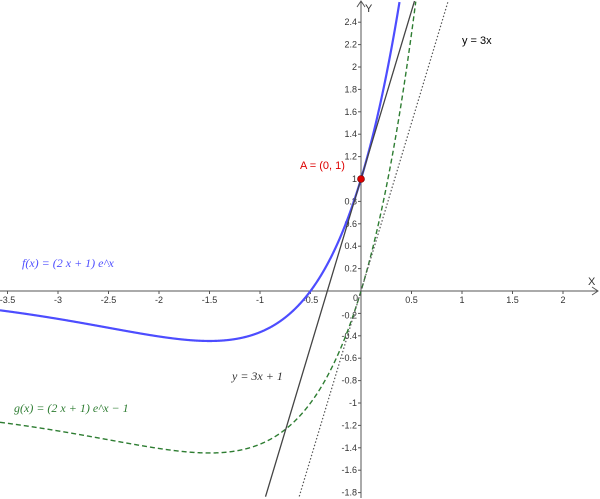 The height and width of the screenshot is (499, 600). Describe the element at coordinates (109, 300) in the screenshot. I see `x-tick-label: -2.5` at that location.